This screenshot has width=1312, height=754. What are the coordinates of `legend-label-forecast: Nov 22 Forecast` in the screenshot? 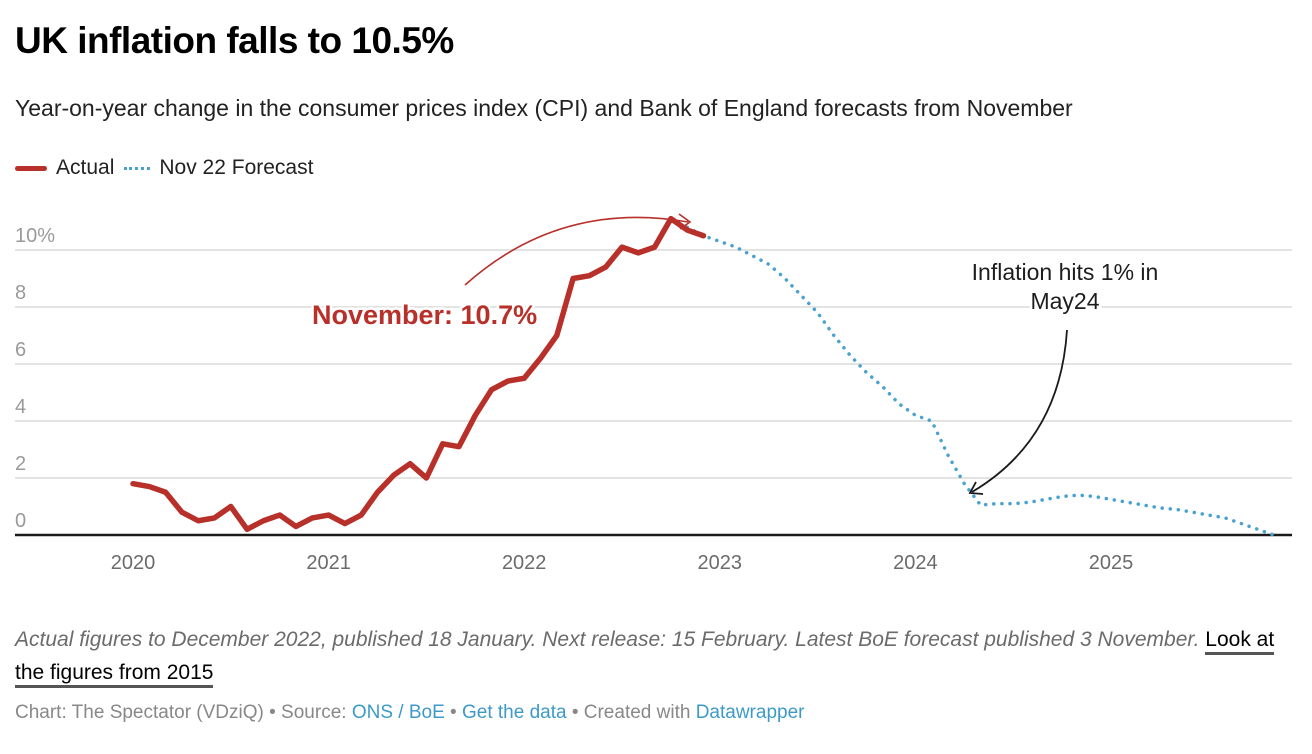 It's located at (236, 167).